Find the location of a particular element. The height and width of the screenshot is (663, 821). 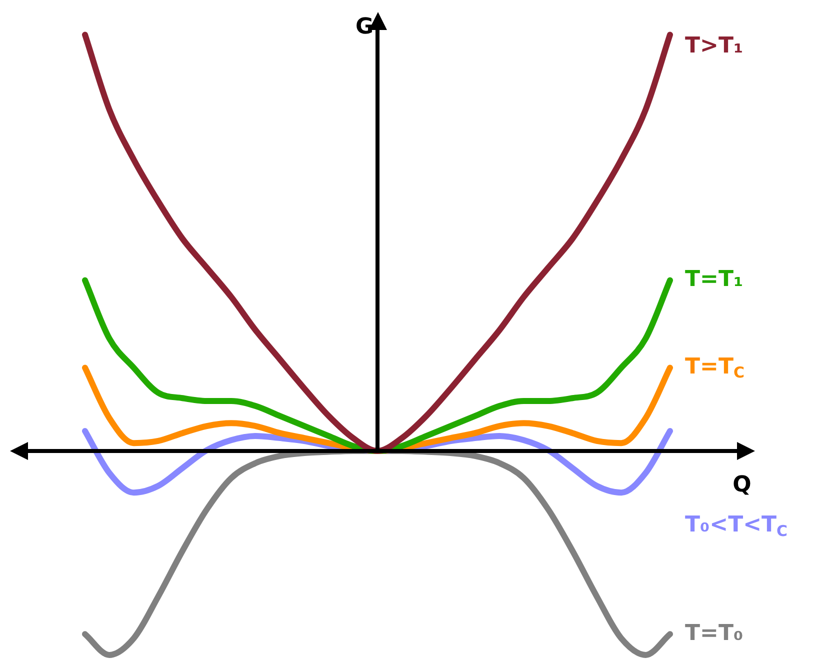

series-label: T=T₁ is located at coordinates (714, 279).